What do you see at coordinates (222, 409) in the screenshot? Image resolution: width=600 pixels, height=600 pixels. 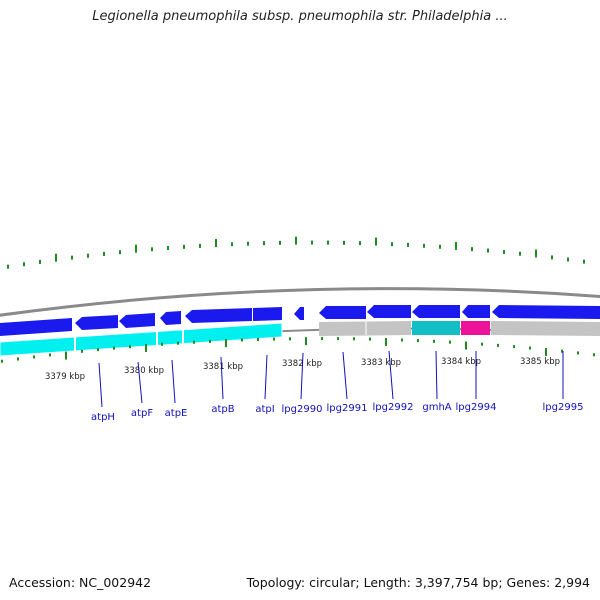 I see `gene-label-atpB: atpB` at bounding box center [222, 409].